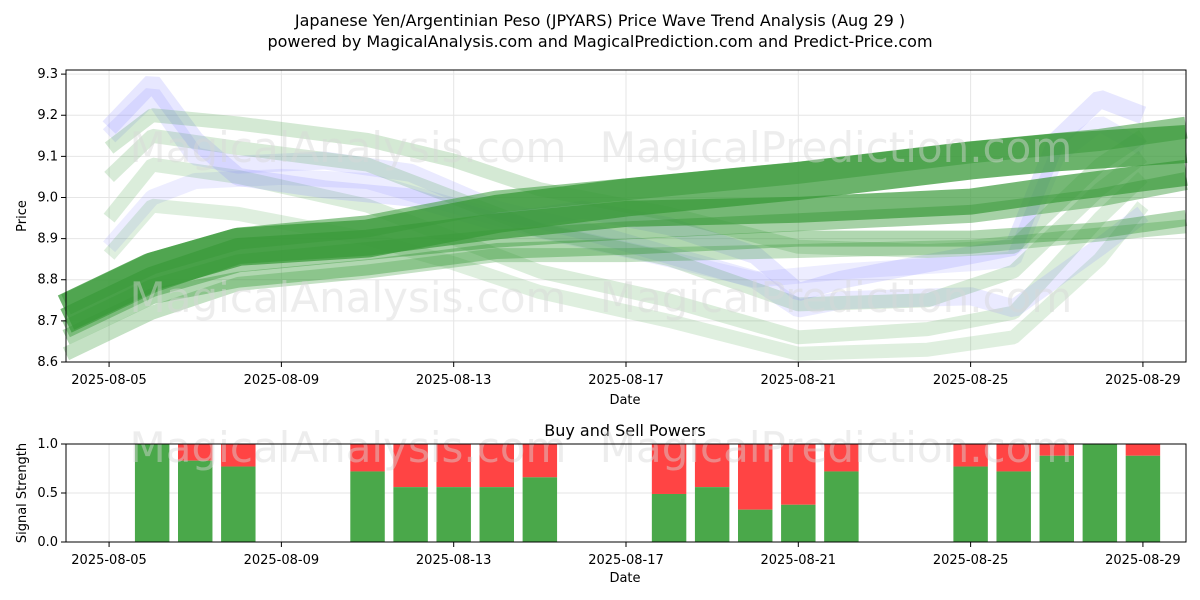 The width and height of the screenshot is (1200, 600). What do you see at coordinates (47, 115) in the screenshot?
I see `top-y-tick-label: 9.2` at bounding box center [47, 115].